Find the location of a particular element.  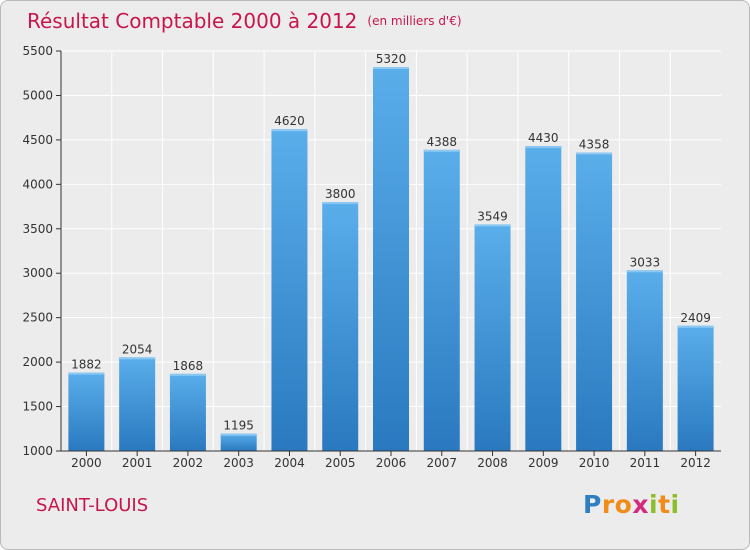

bar-2001 is located at coordinates (137, 404).